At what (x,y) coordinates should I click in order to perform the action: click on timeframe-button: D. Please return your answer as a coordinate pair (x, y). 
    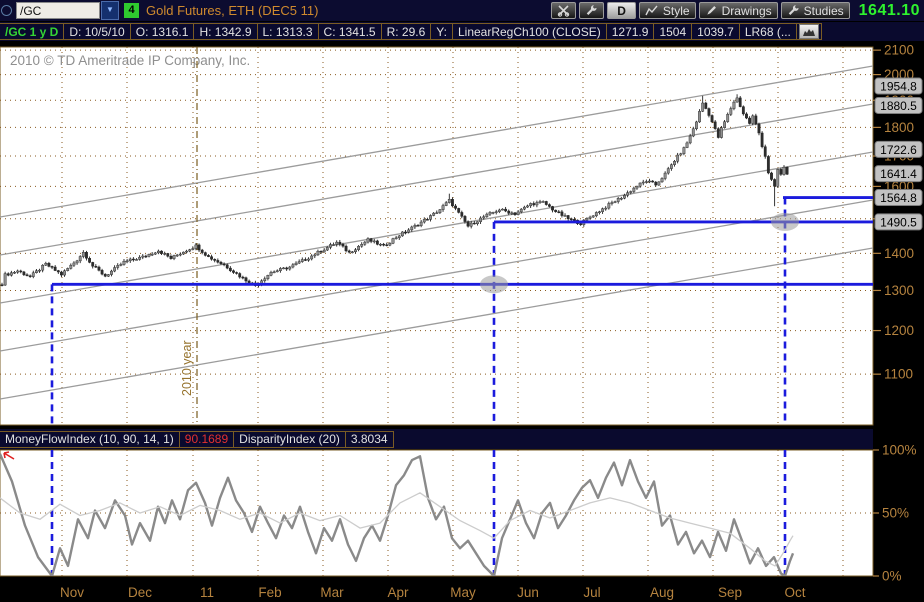
    Looking at the image, I should click on (621, 10).